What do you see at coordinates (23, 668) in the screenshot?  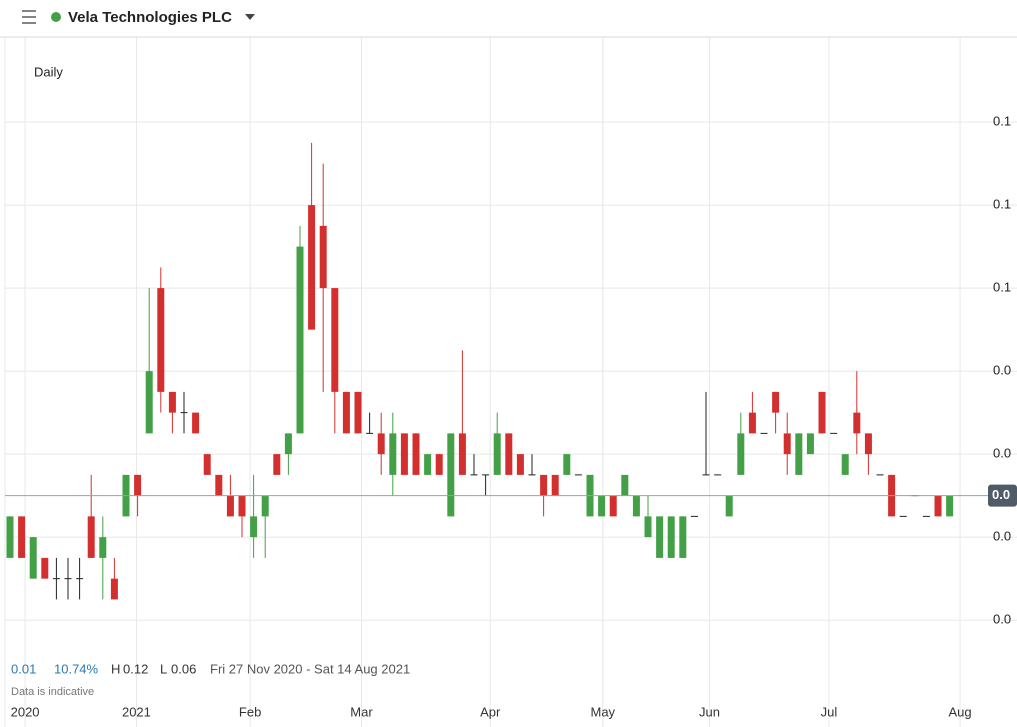 I see `change: 0.01` at bounding box center [23, 668].